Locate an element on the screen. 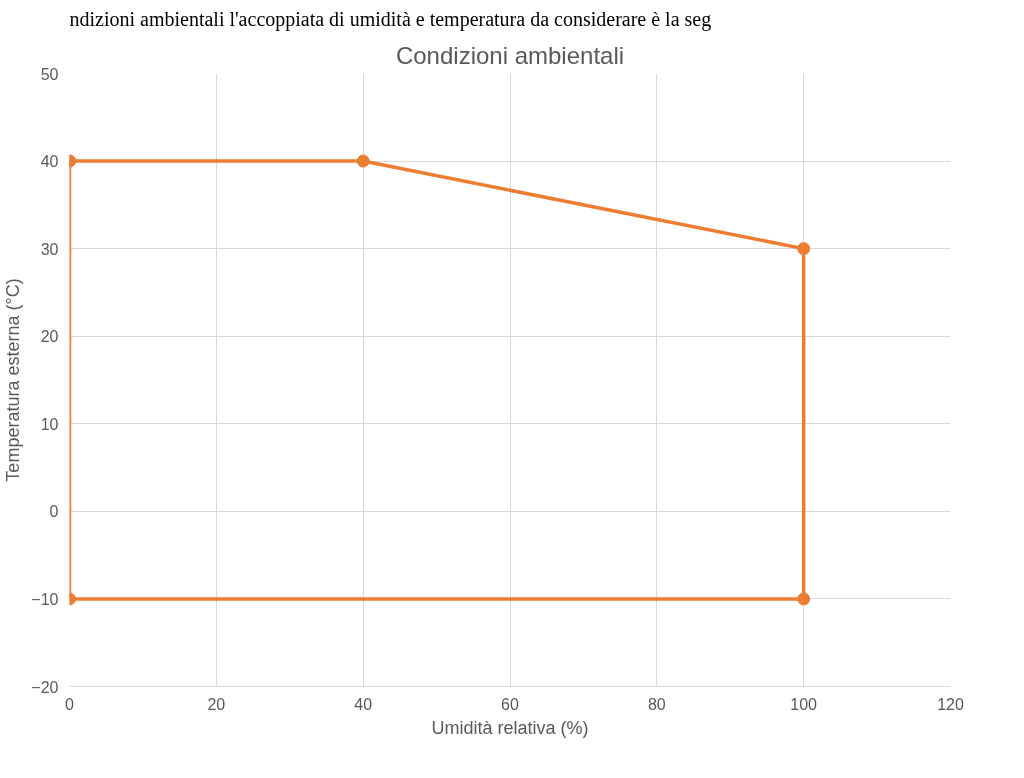 This screenshot has width=1024, height=778. y-tick-label: 40 is located at coordinates (49, 162).